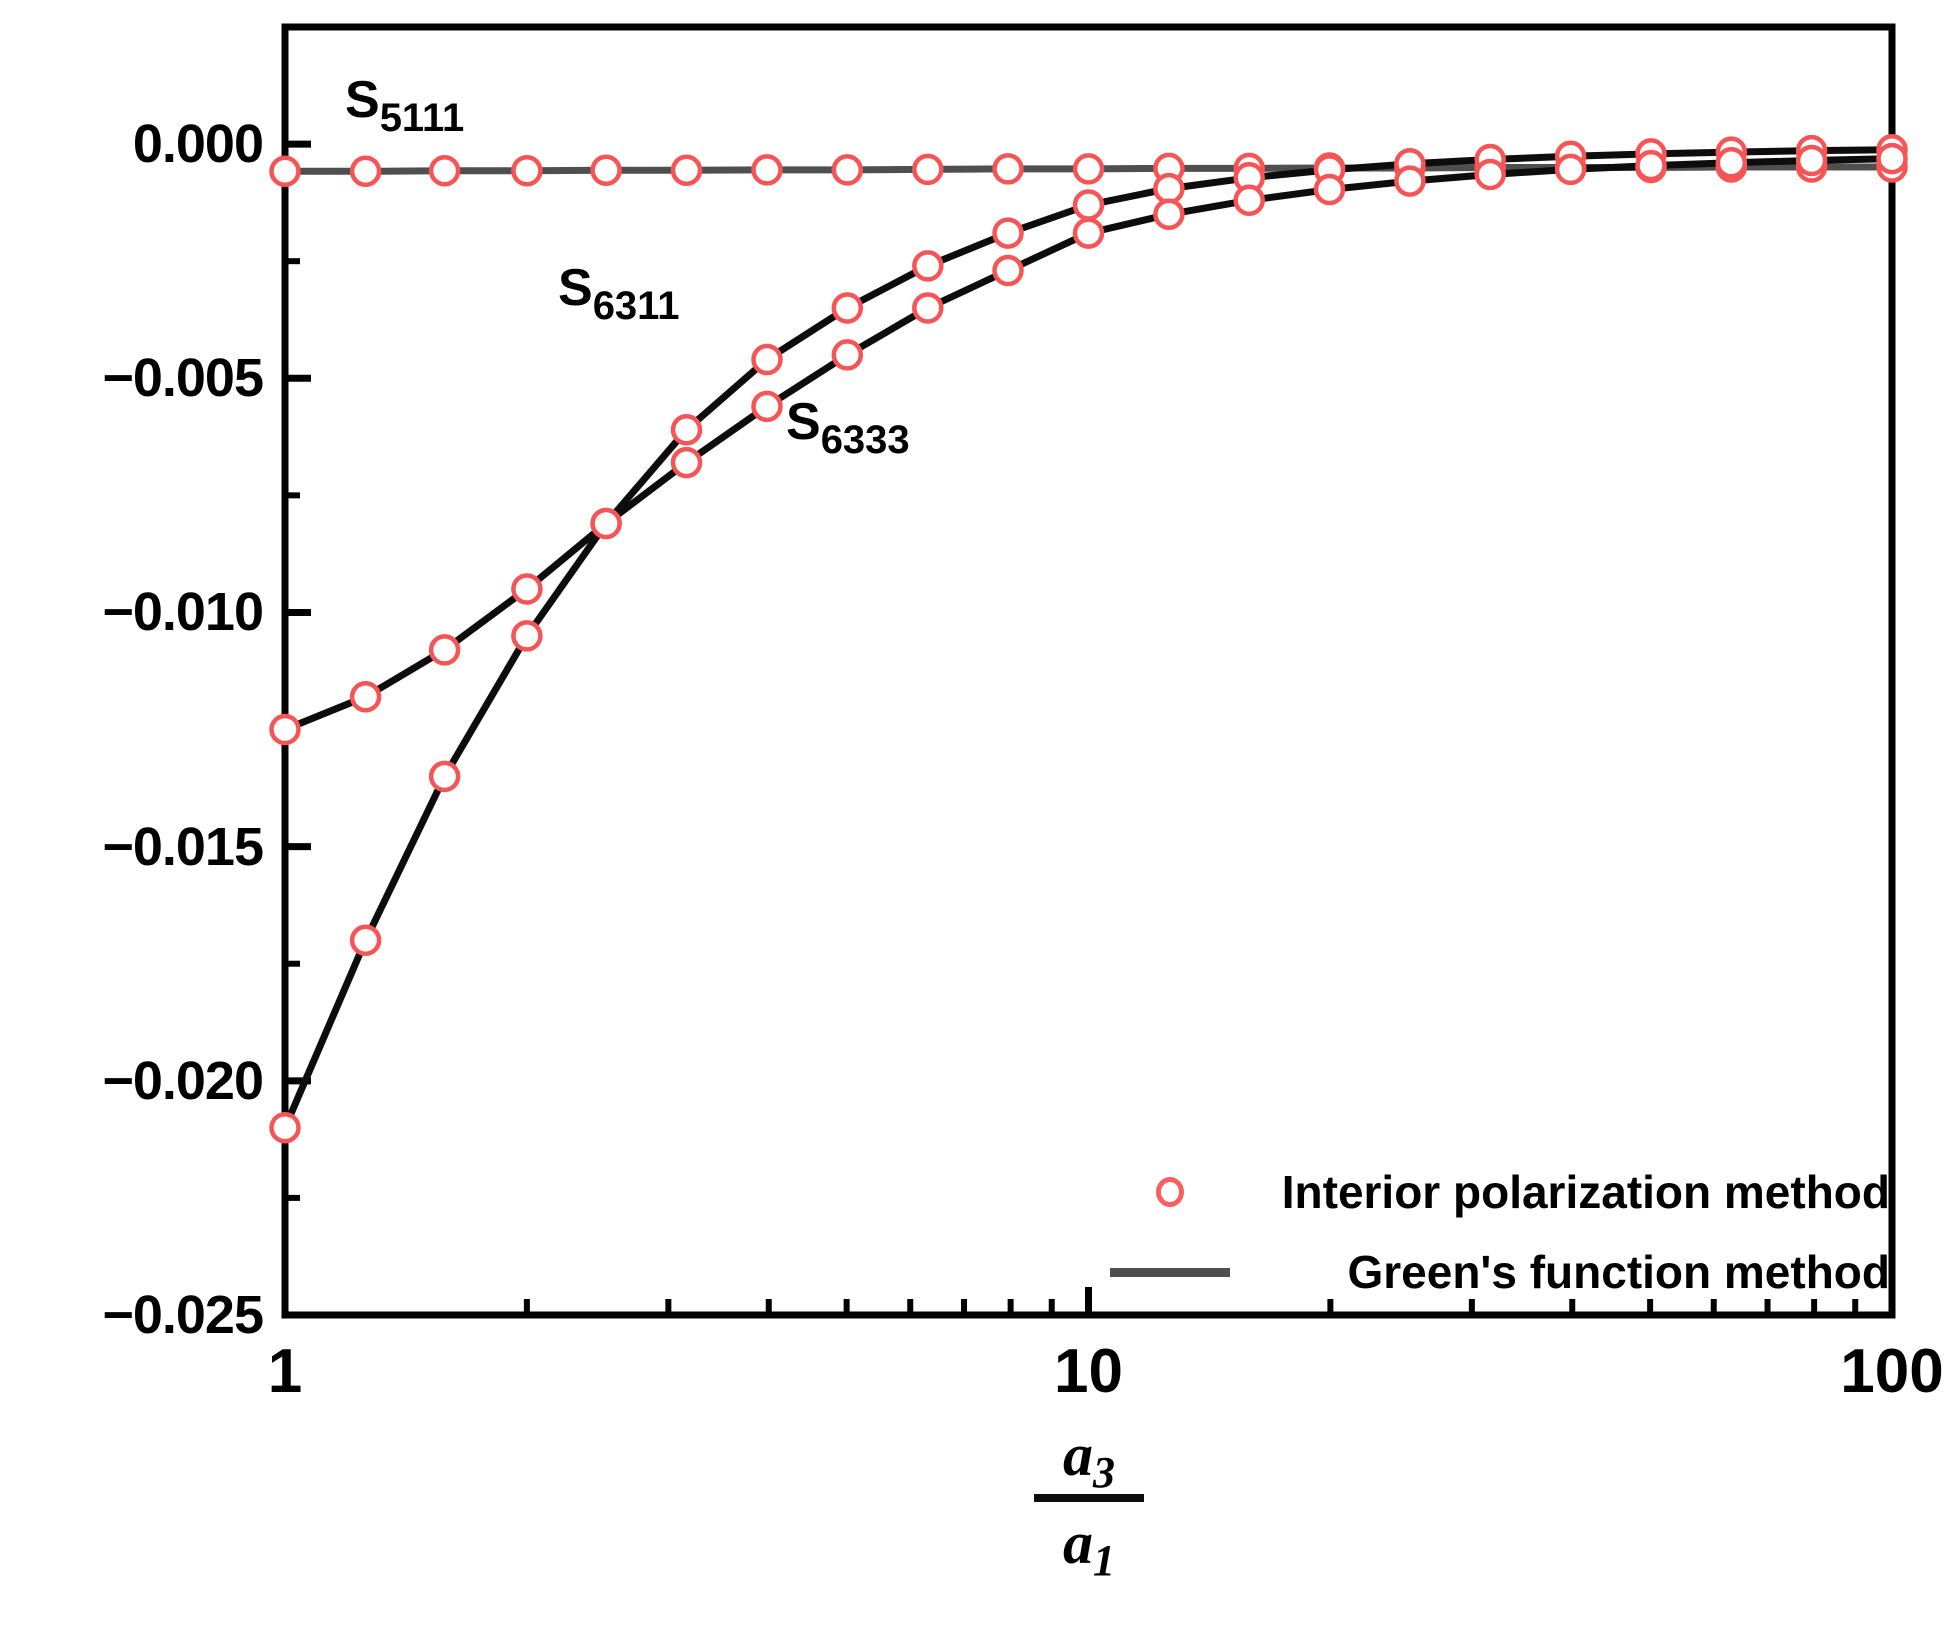 The height and width of the screenshot is (1638, 1957). What do you see at coordinates (285, 1371) in the screenshot?
I see `x-tick-label: 1` at bounding box center [285, 1371].